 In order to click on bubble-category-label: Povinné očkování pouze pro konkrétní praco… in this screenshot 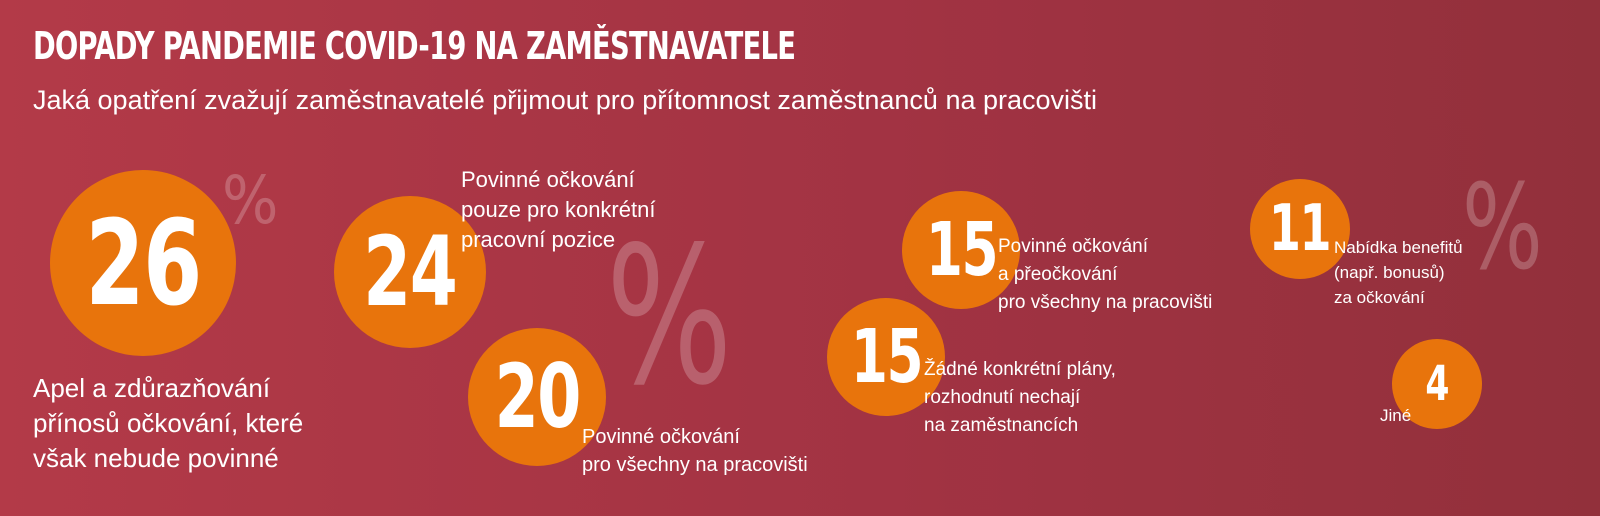, I will do `click(558, 210)`.